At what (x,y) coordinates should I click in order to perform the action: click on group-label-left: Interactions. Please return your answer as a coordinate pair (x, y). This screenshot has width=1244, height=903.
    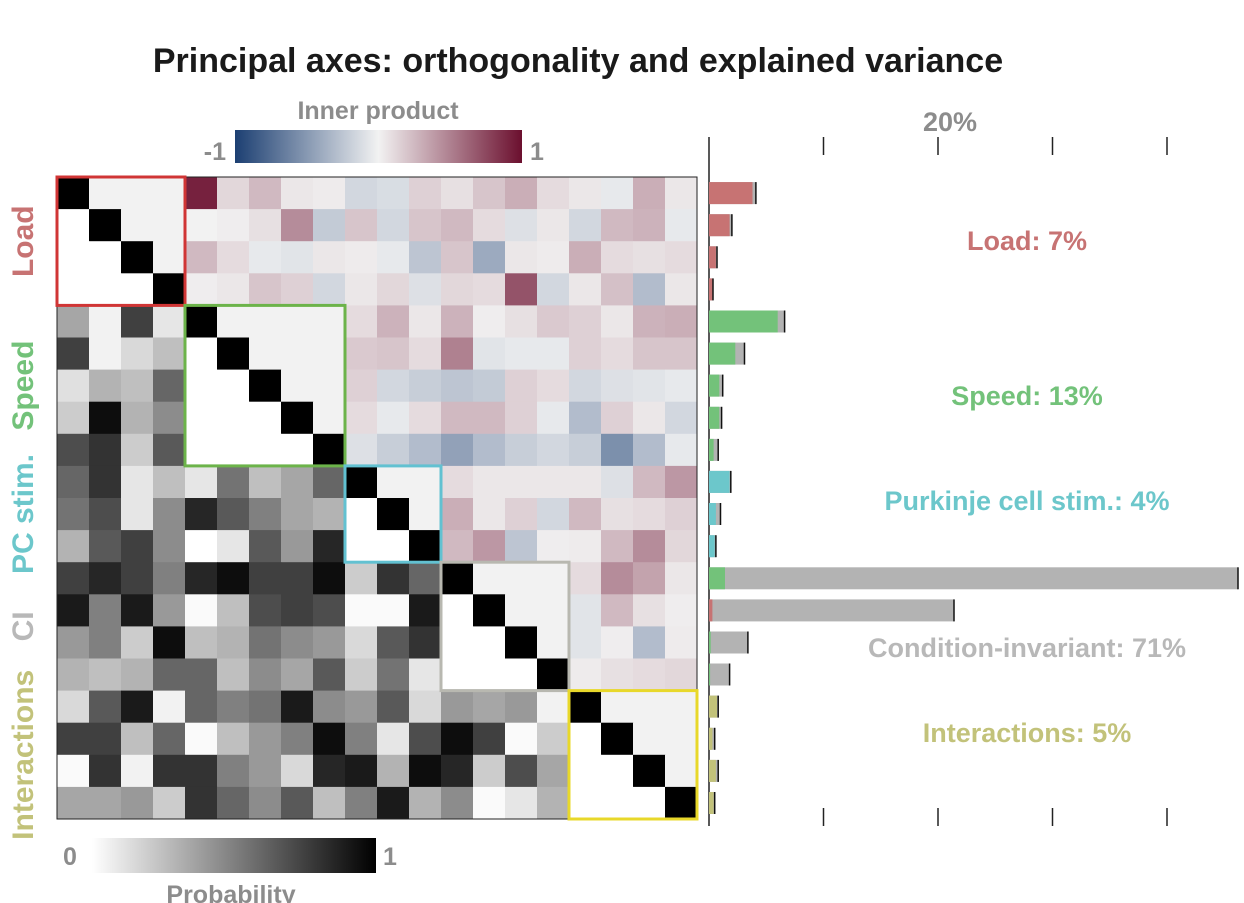
    Looking at the image, I should click on (23, 755).